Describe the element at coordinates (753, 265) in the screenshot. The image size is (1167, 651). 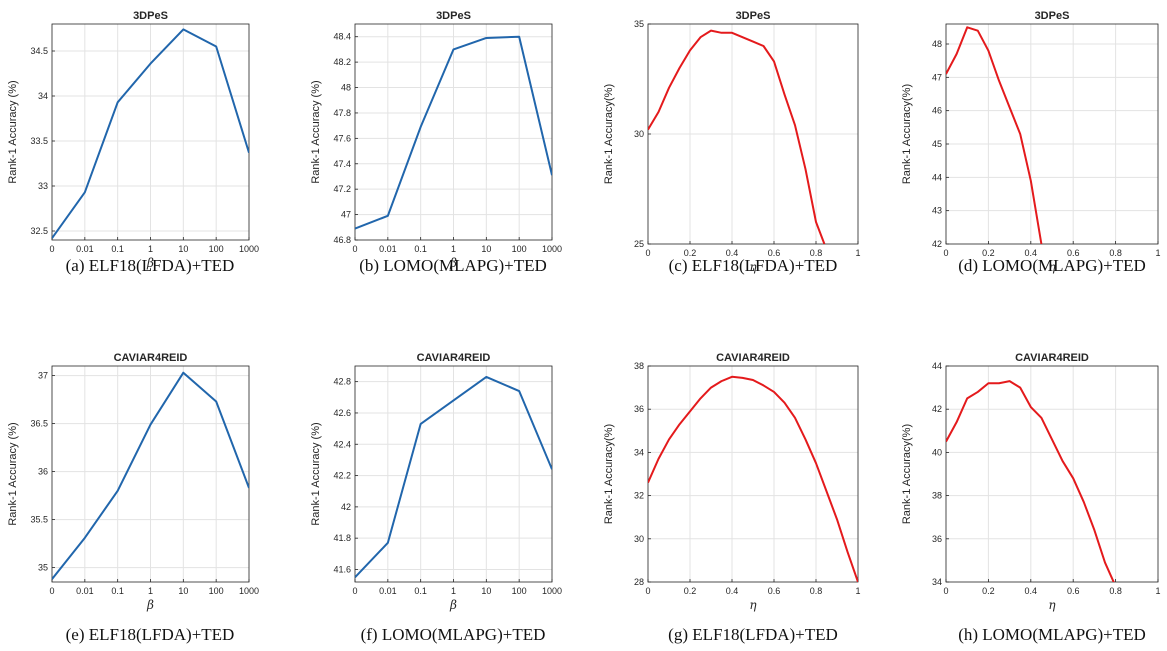
I see `subfigure-caption: (c) ELF18(LFDA)+TED` at that location.